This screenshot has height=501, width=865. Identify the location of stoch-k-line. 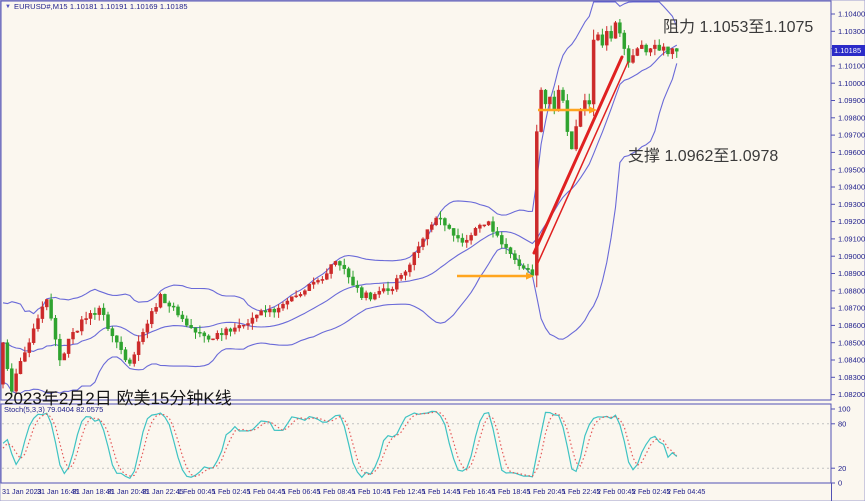
(340, 445).